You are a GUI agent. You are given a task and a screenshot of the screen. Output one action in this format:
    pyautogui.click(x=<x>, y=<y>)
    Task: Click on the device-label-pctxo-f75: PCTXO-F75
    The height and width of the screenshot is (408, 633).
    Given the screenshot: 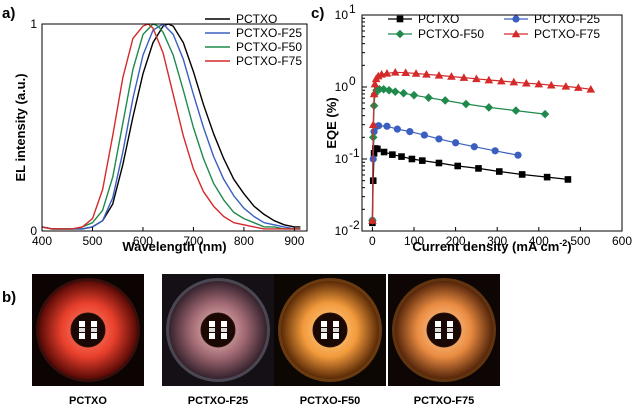 What is the action you would take?
    pyautogui.click(x=444, y=401)
    